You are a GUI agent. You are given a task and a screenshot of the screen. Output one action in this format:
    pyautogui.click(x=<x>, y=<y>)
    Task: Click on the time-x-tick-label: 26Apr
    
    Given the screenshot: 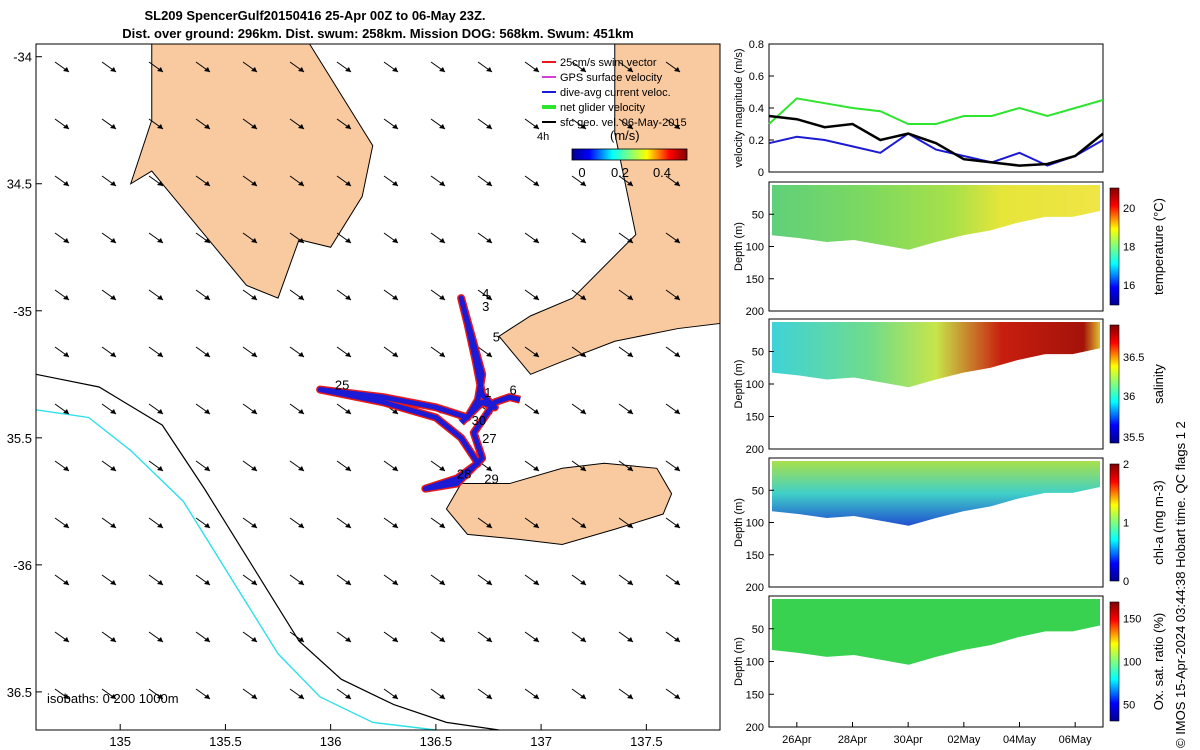 What is the action you would take?
    pyautogui.click(x=797, y=740)
    